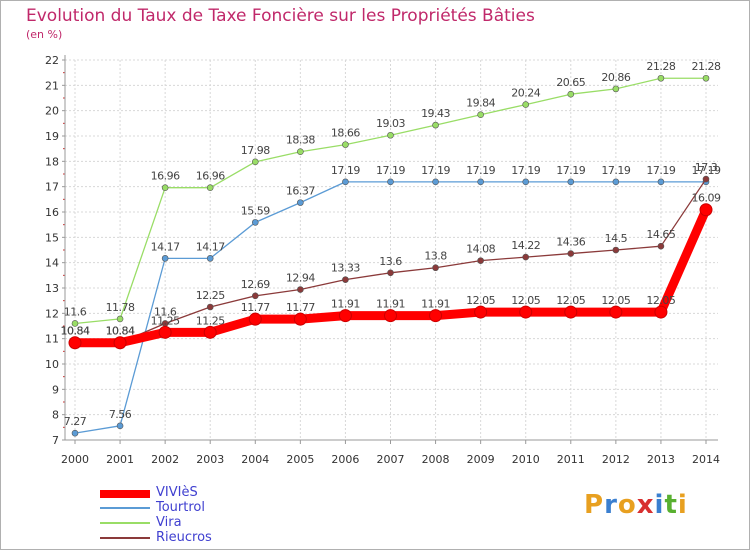  What do you see at coordinates (300, 191) in the screenshot?
I see `data-label-tourtrol: 16.37` at bounding box center [300, 191].